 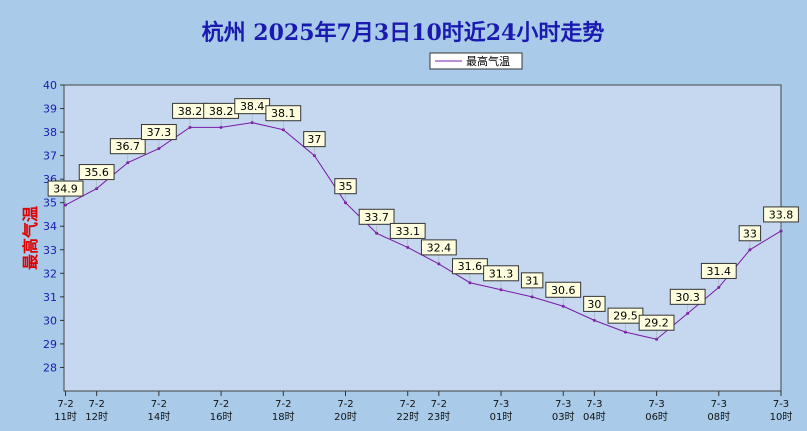 I want to click on data-label: 31.6, so click(x=470, y=266).